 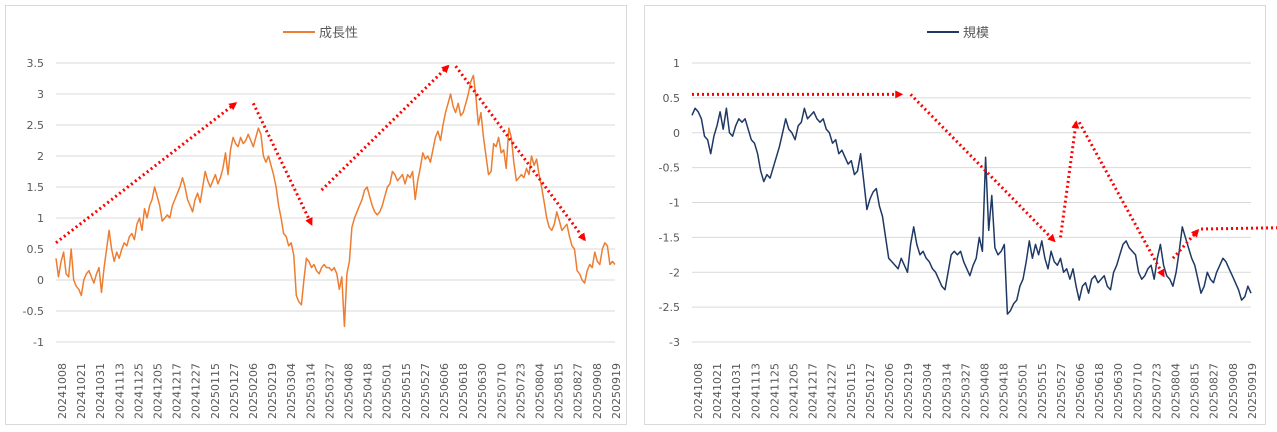 I want to click on scale-x-tick-label: 20250304, so click(x=927, y=391).